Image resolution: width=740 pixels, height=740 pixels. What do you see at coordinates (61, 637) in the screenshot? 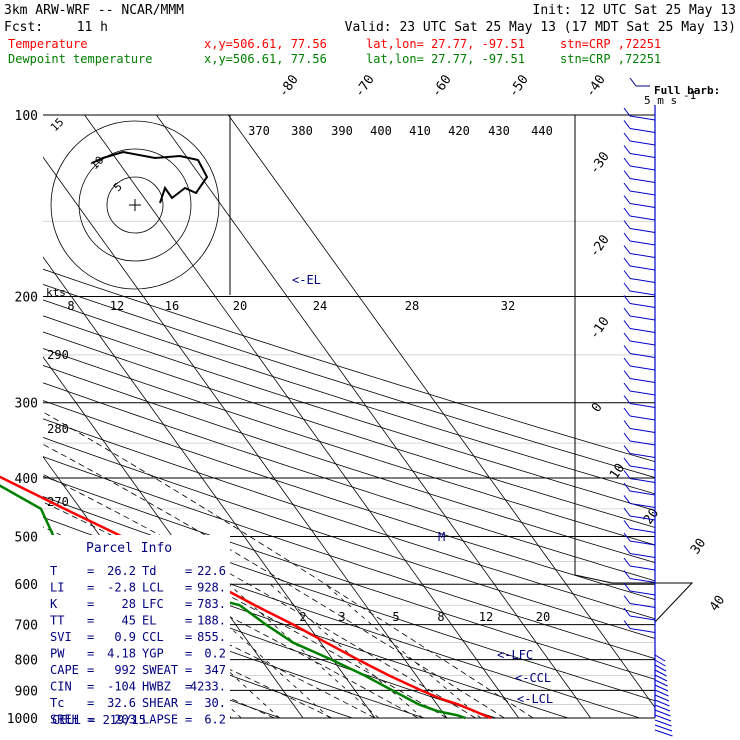
I see `parcel-key: SVI` at bounding box center [61, 637].